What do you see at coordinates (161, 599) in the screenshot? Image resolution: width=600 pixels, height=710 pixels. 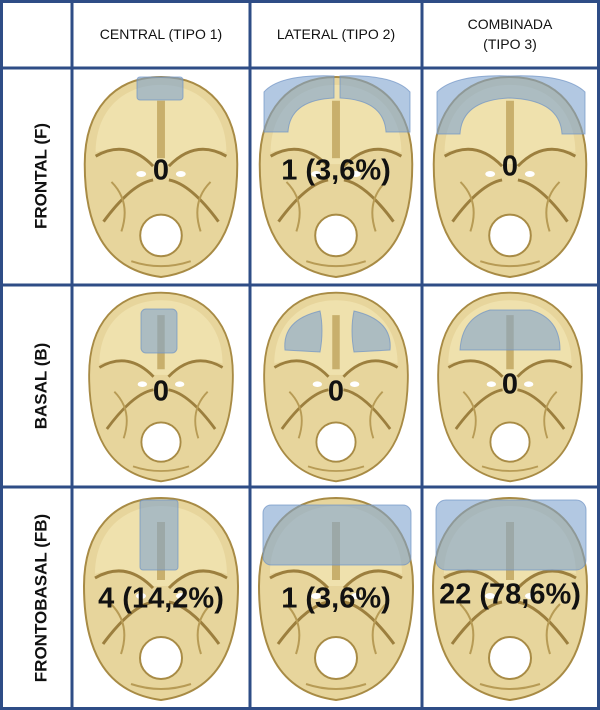 I see `cell-count: 4 (14,2%)` at bounding box center [161, 599].